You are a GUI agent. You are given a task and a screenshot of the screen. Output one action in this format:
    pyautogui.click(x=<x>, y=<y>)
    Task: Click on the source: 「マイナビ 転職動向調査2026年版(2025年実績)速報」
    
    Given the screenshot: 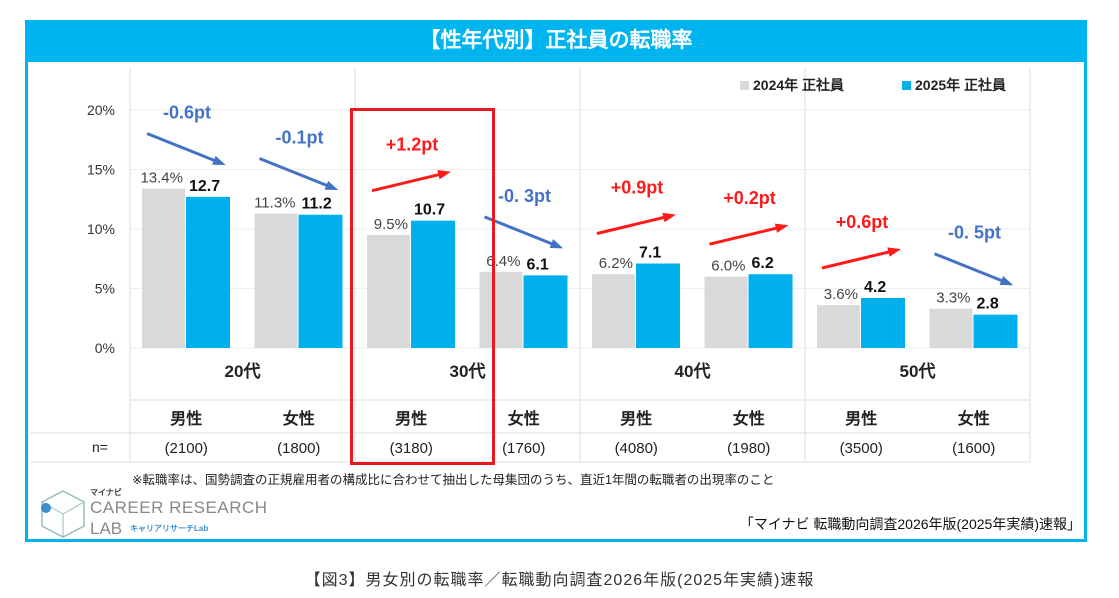 What is the action you would take?
    pyautogui.click(x=910, y=524)
    